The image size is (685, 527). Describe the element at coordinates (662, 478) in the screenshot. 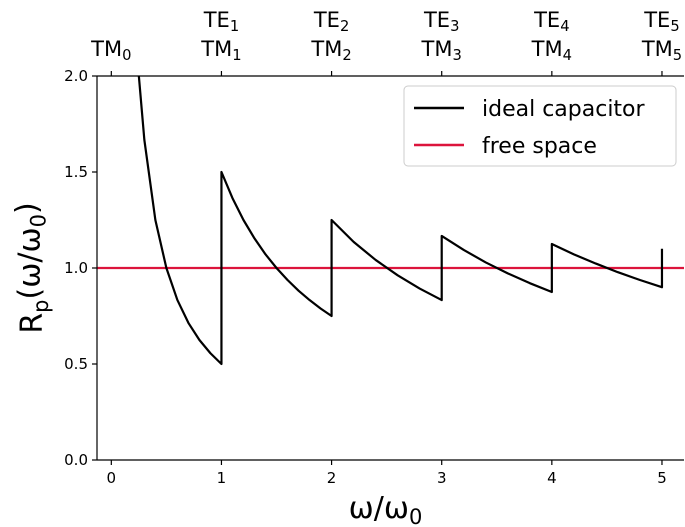

I see `x-tick-label: 5` at that location.